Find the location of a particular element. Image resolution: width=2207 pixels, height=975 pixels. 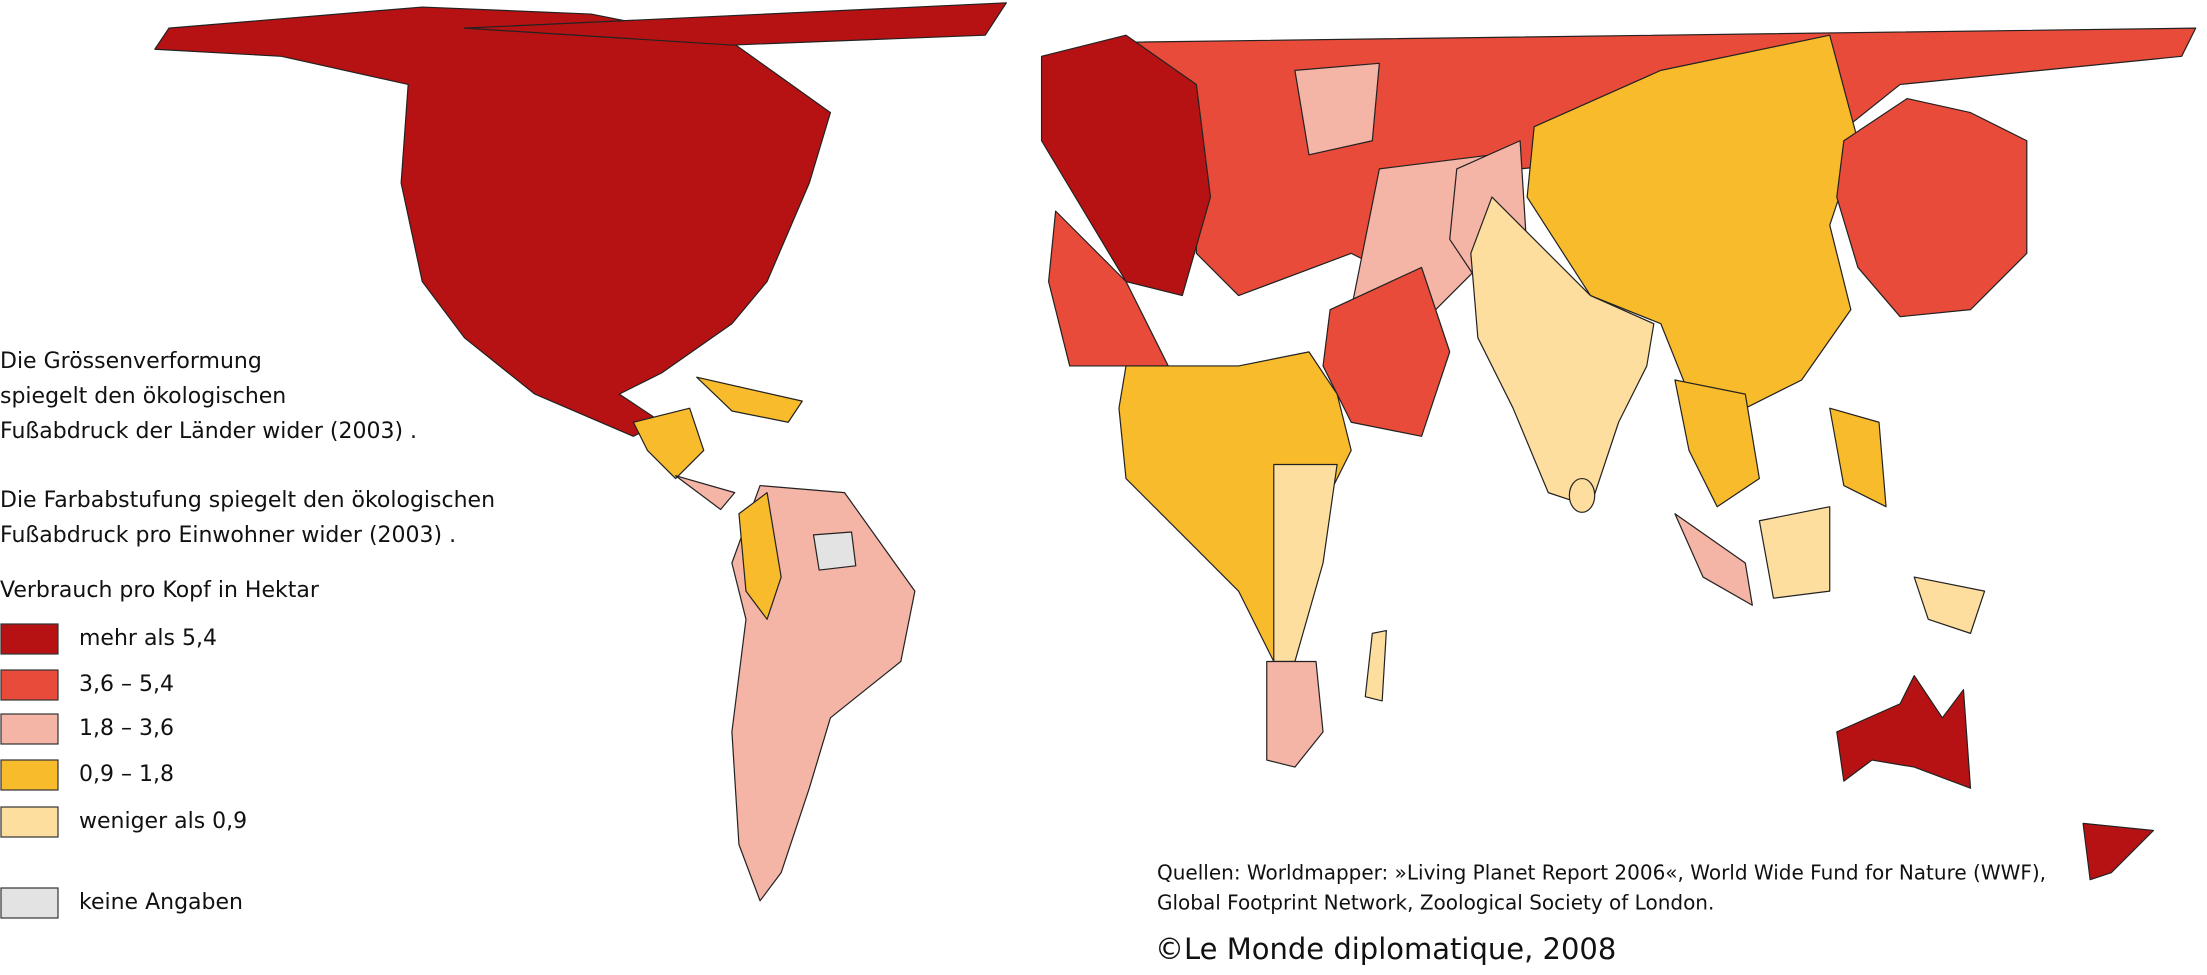

legend-label: mehr als 5,4 is located at coordinates (148, 638).